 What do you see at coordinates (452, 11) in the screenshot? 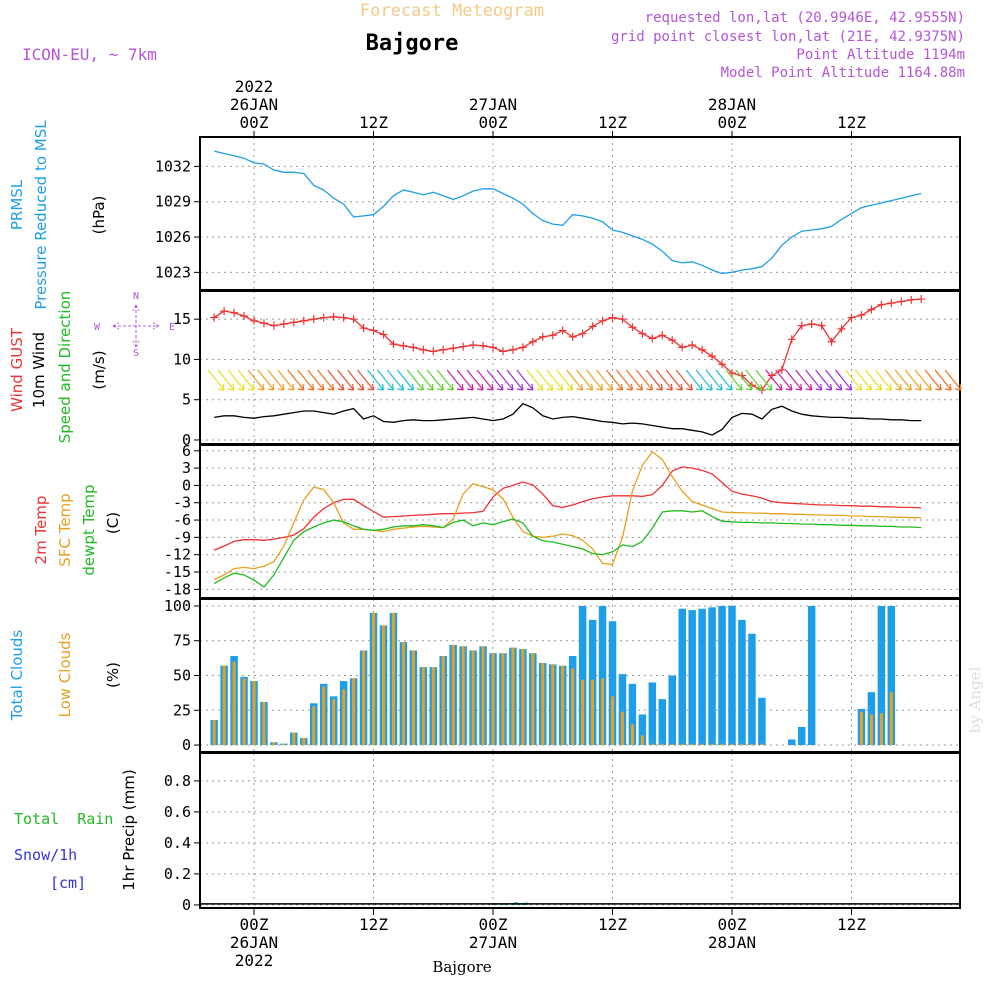
I see `meteogram-title: Forecast Meteogram` at bounding box center [452, 11].